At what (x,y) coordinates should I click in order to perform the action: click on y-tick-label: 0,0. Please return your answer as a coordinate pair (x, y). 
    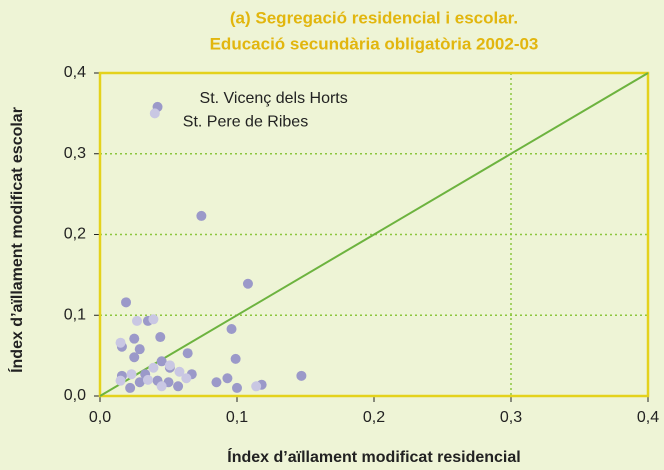
    Looking at the image, I should click on (75, 395).